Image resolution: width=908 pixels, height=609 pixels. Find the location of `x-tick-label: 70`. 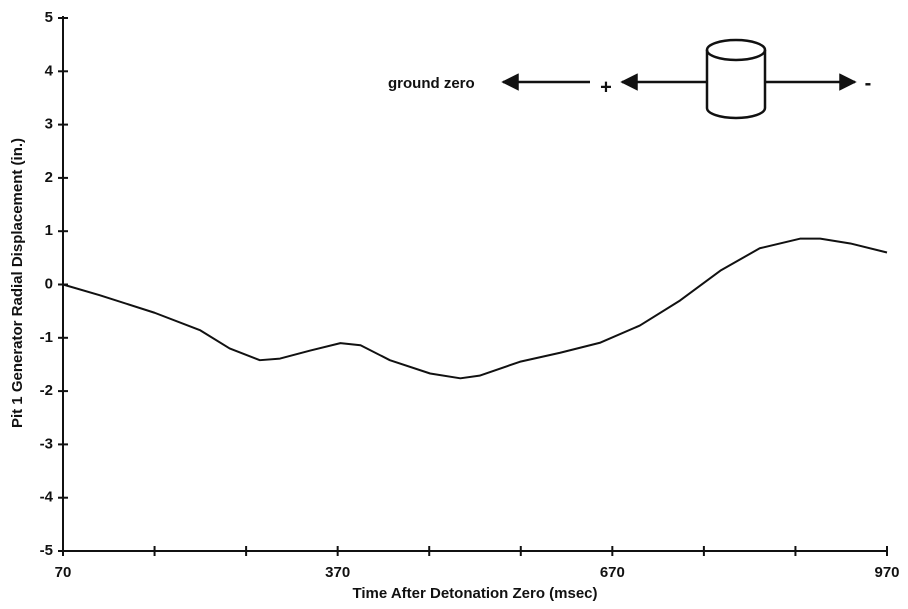

x-tick-label: 70 is located at coordinates (63, 572).